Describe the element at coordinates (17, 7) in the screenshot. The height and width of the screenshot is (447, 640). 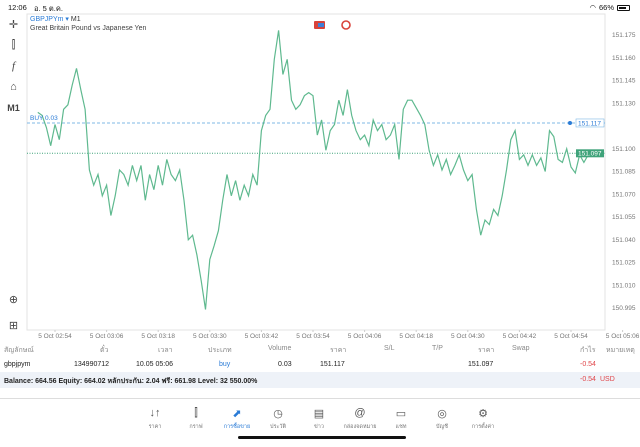
I see `clock: 12:06` at that location.